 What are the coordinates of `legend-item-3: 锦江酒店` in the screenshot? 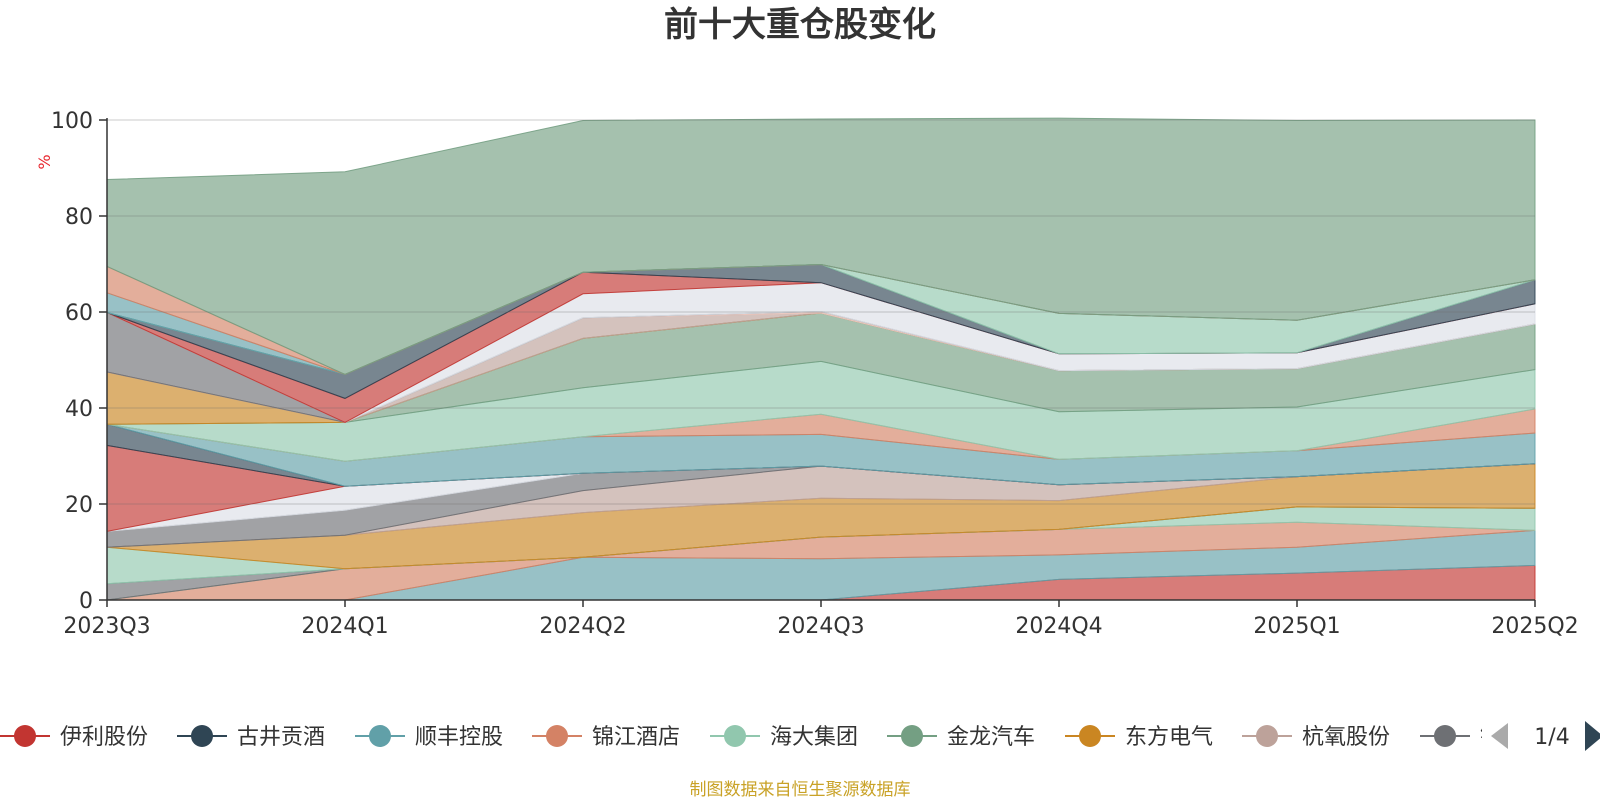 It's located at (606, 737).